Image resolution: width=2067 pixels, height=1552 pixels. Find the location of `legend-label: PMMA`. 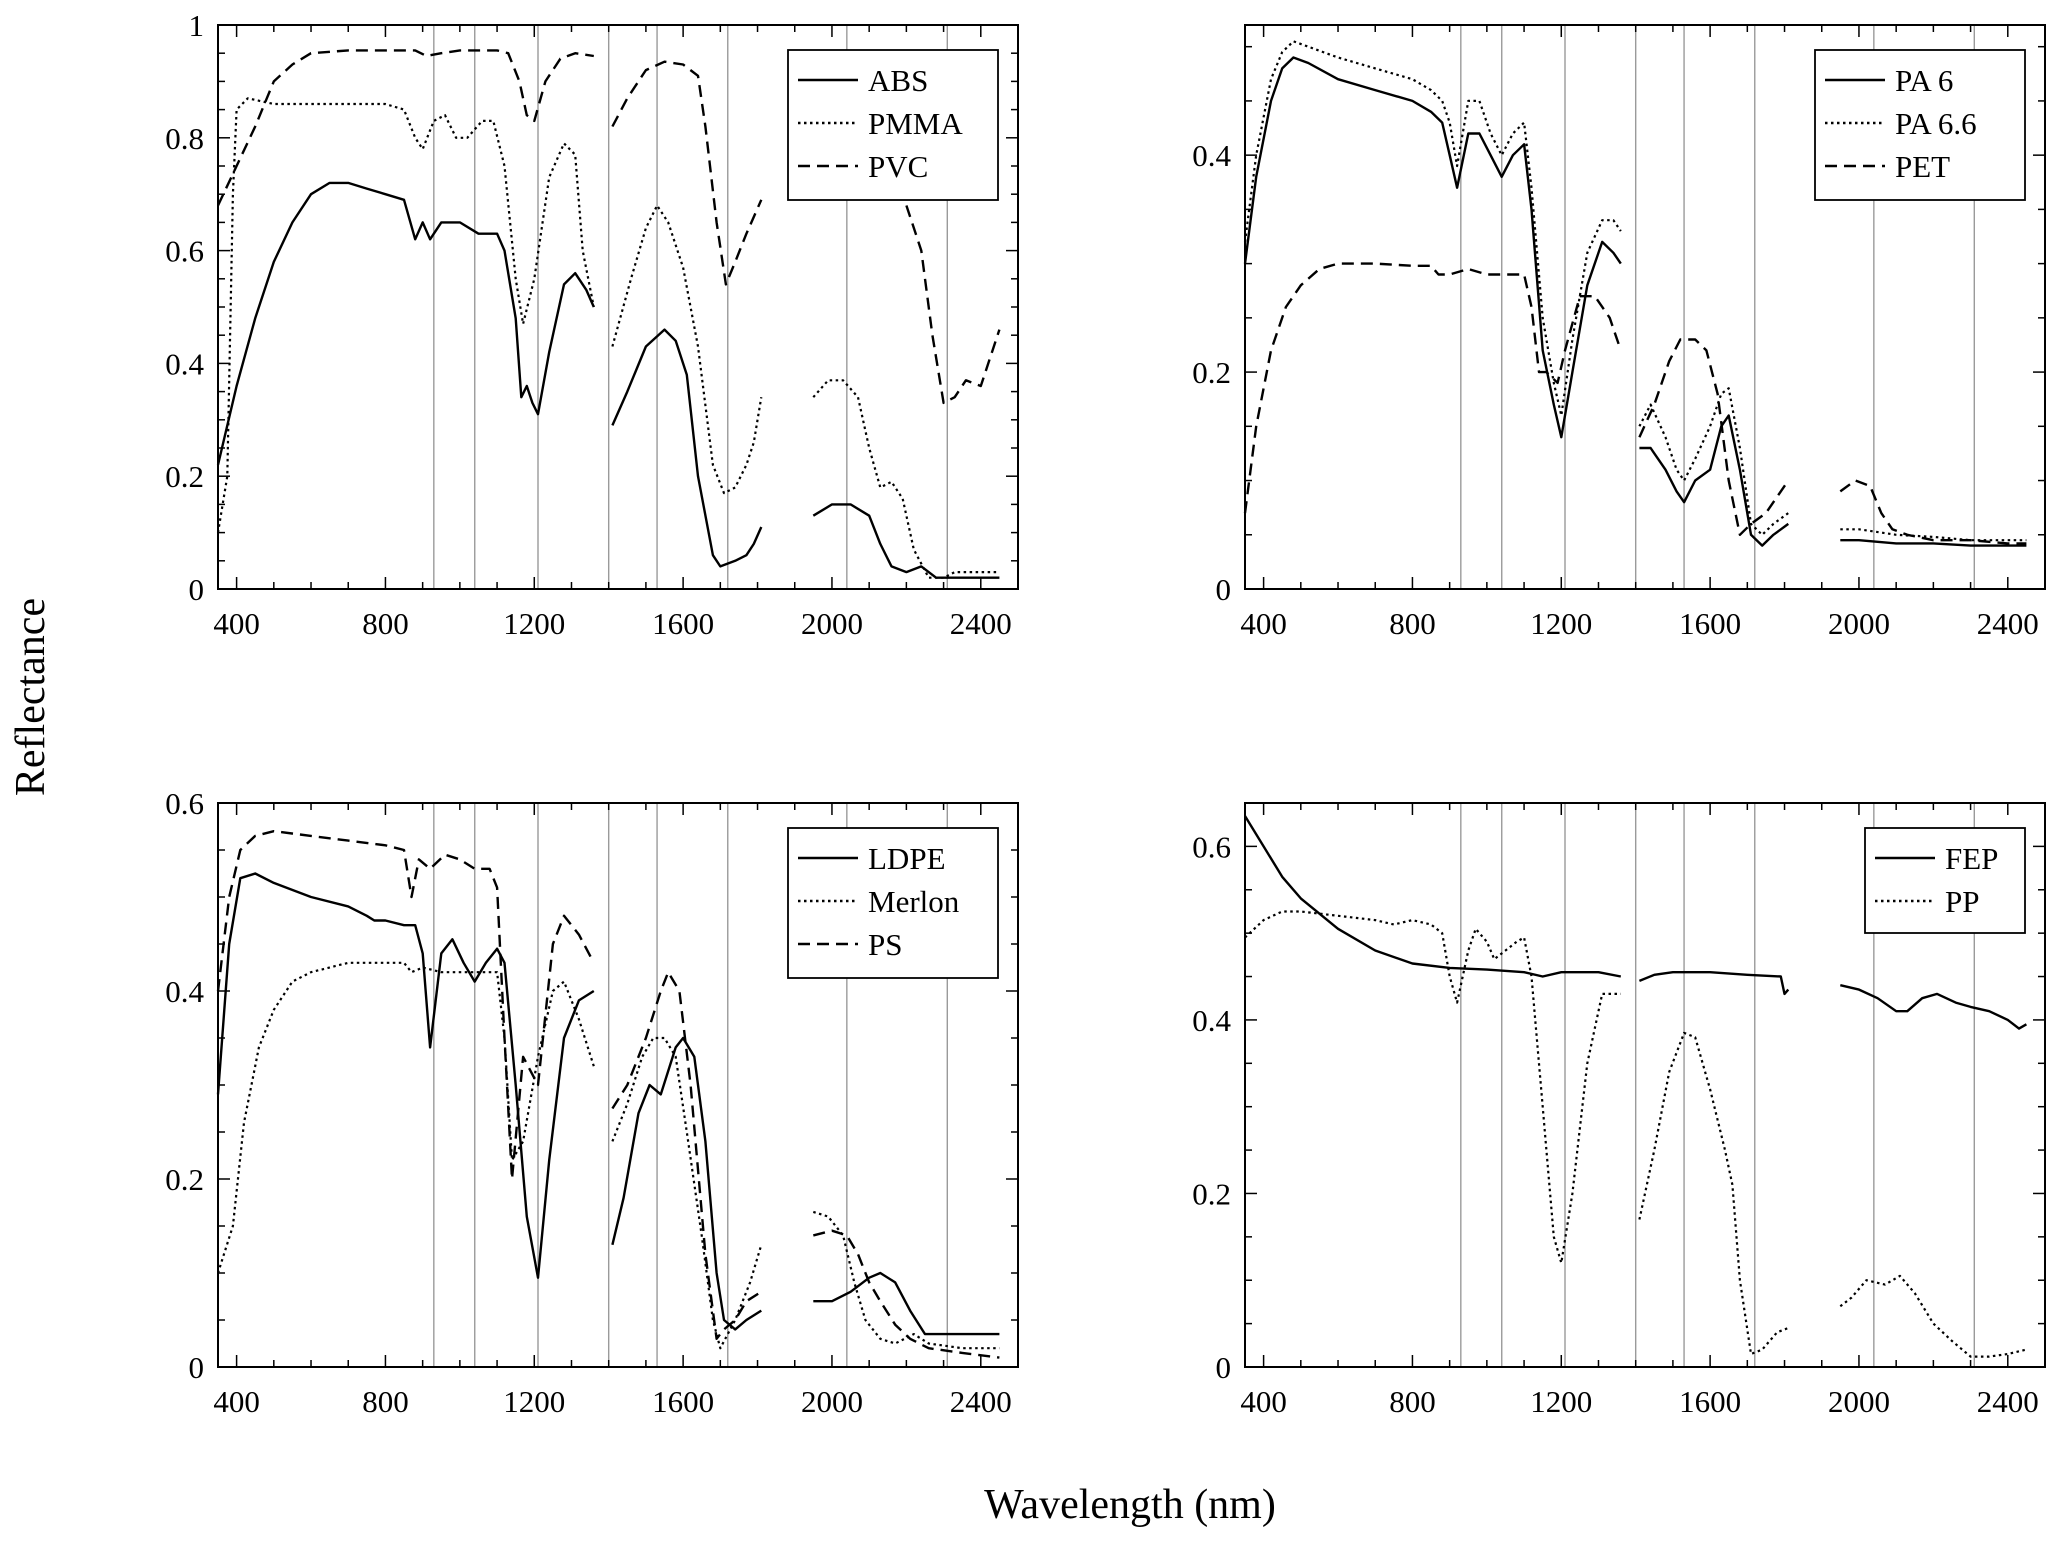

legend-label: PMMA is located at coordinates (915, 123).